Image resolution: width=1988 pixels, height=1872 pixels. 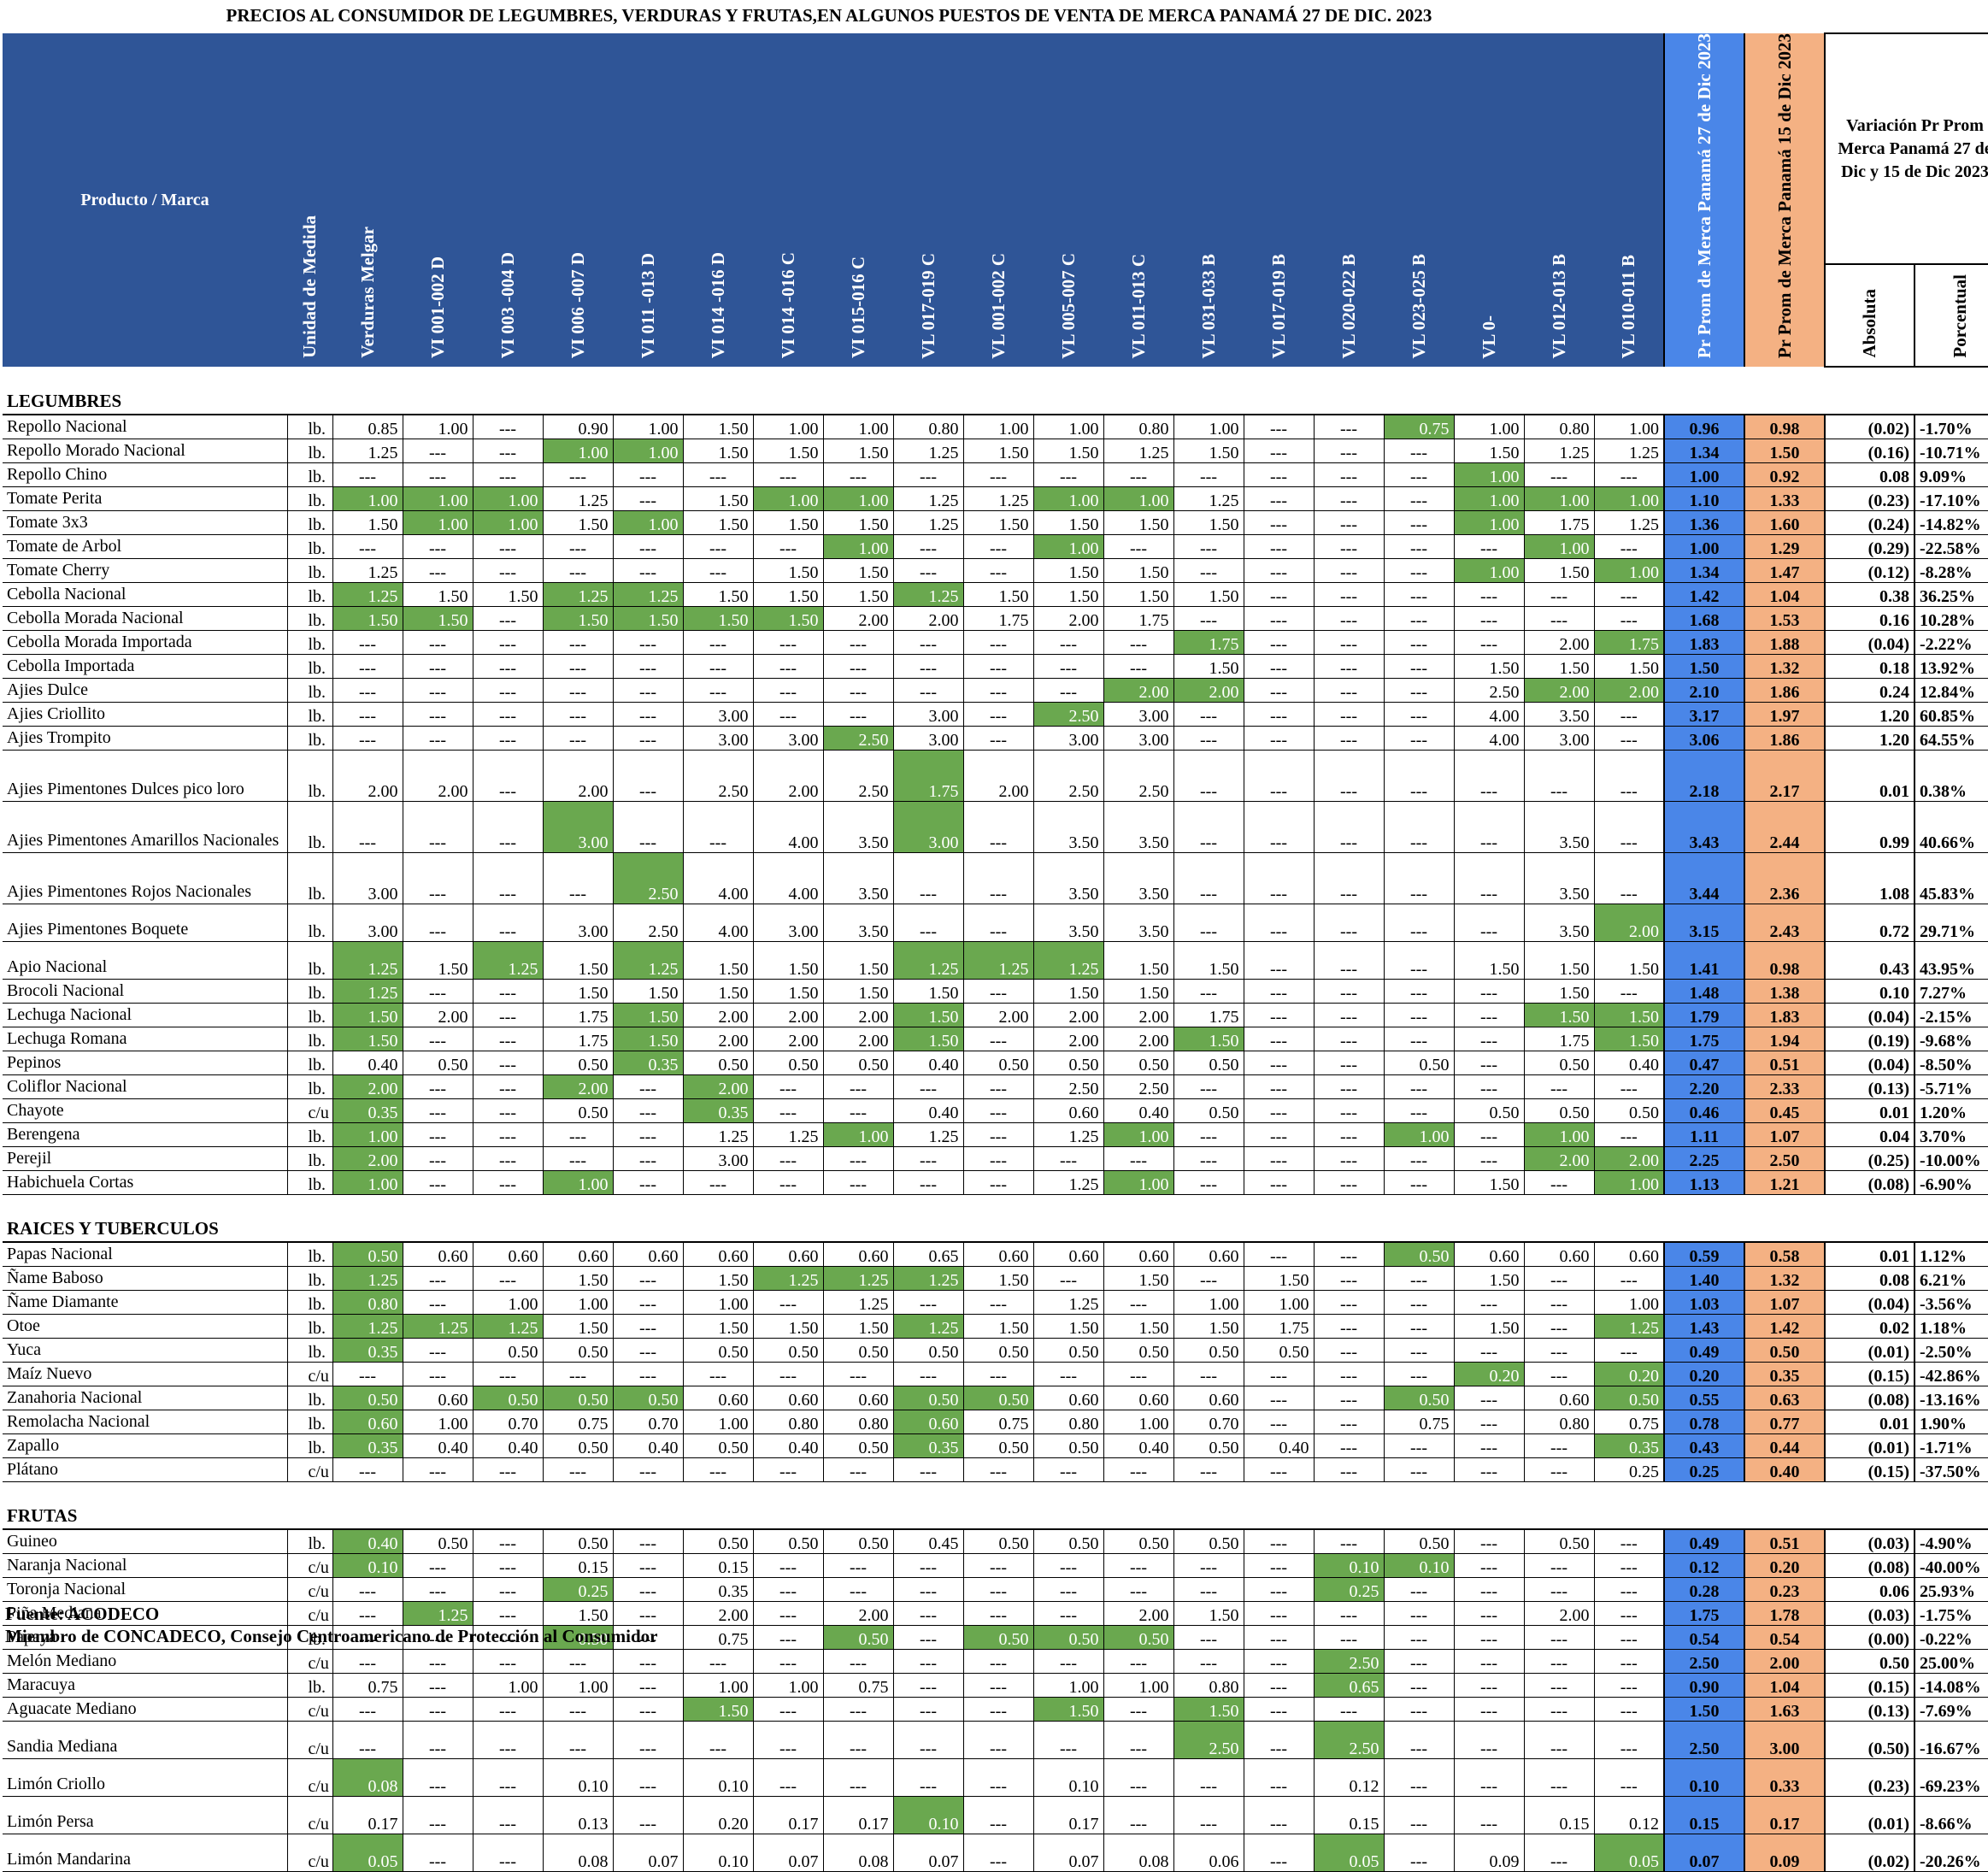 What do you see at coordinates (1951, 828) in the screenshot?
I see `variation-percent-cell: 40.66%` at bounding box center [1951, 828].